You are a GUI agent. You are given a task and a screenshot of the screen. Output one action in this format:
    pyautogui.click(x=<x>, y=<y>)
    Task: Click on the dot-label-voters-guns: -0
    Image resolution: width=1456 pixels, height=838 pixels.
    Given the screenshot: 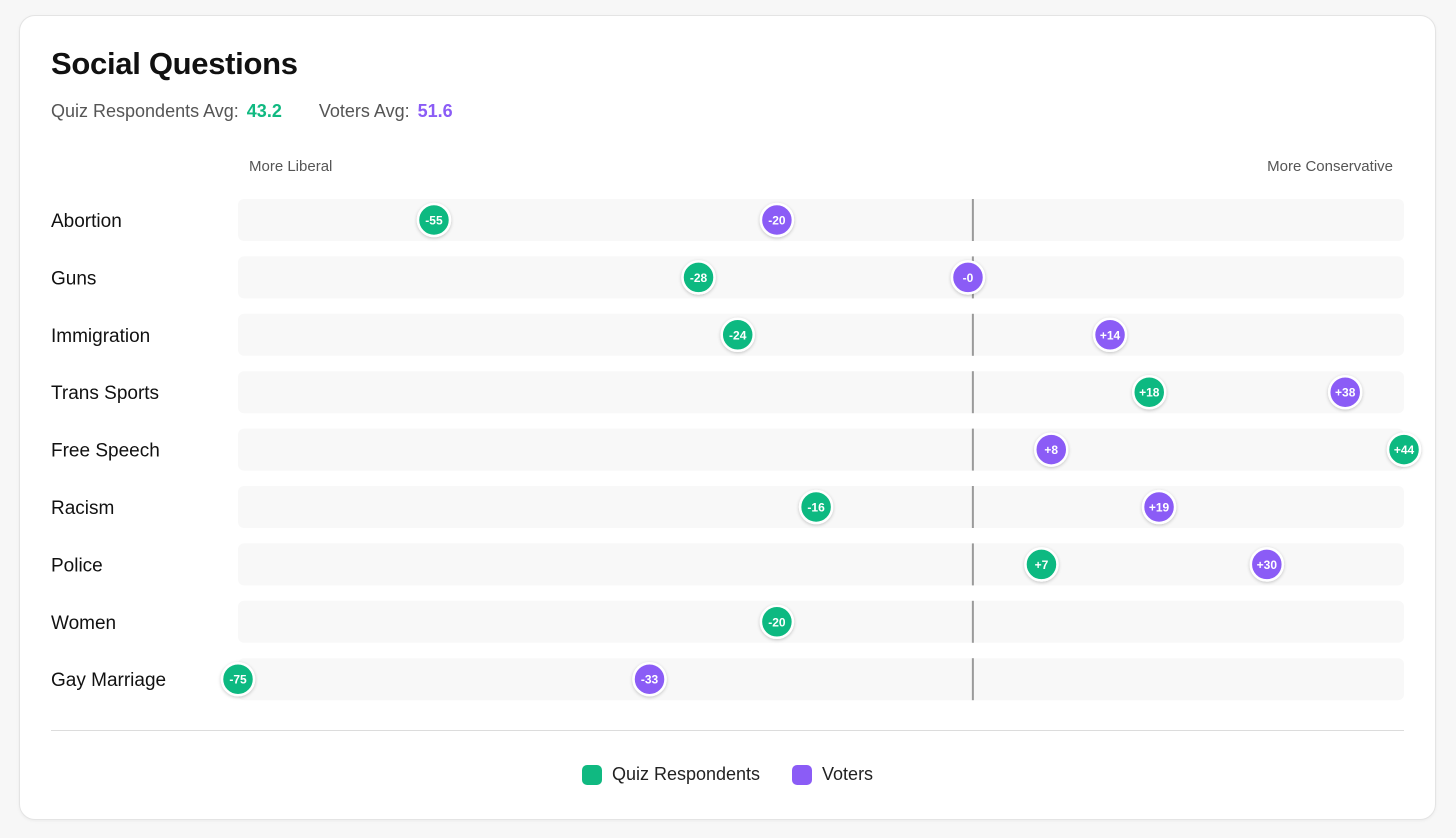 What is the action you would take?
    pyautogui.click(x=968, y=278)
    